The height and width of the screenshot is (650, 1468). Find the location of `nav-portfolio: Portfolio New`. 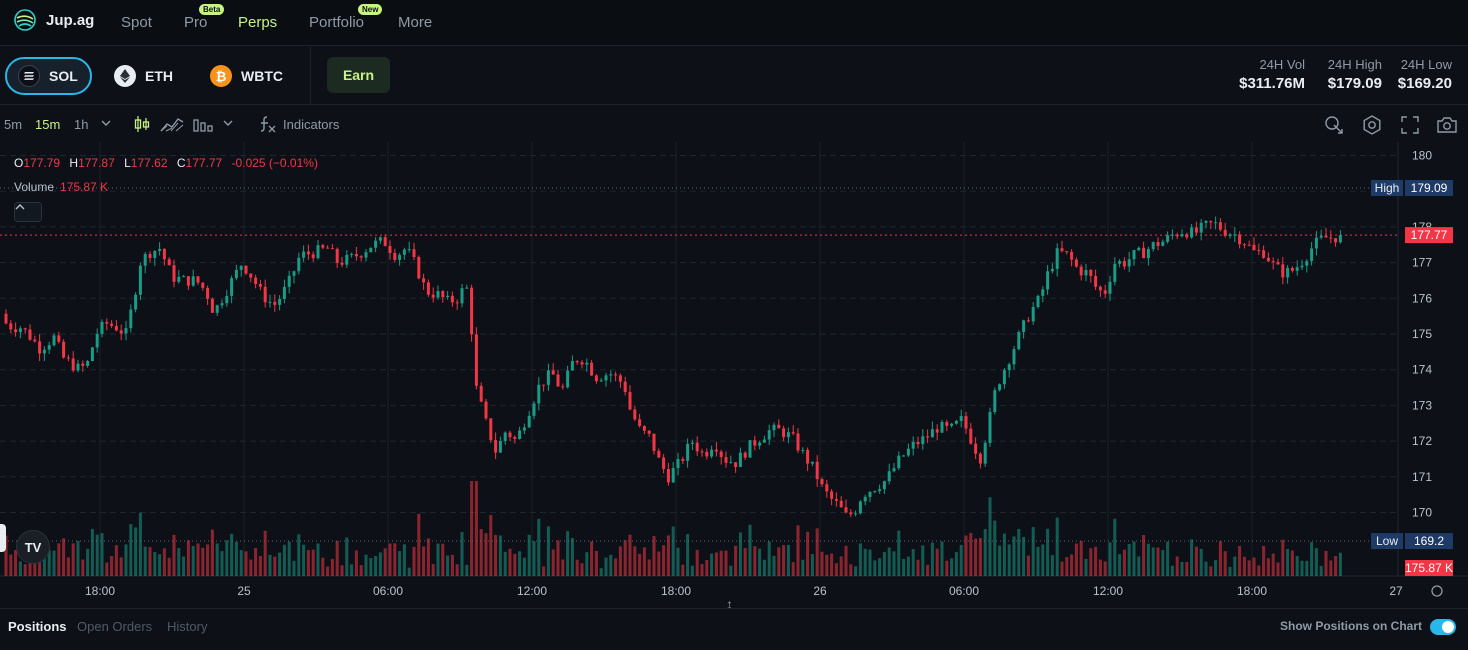

nav-portfolio: Portfolio New is located at coordinates (346, 17).